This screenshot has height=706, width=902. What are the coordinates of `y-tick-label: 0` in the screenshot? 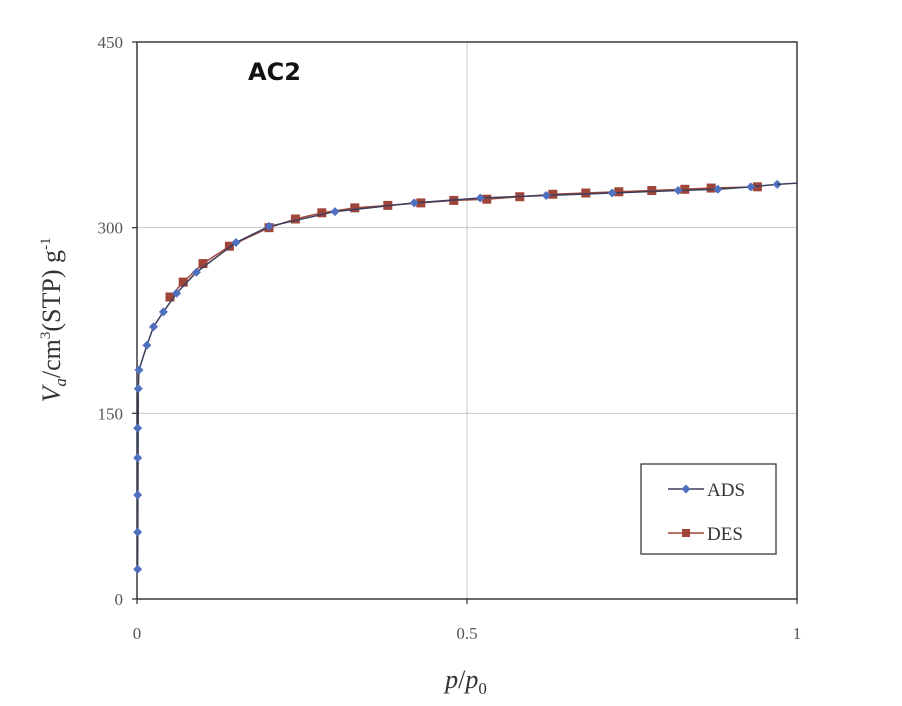 It's located at (119, 599).